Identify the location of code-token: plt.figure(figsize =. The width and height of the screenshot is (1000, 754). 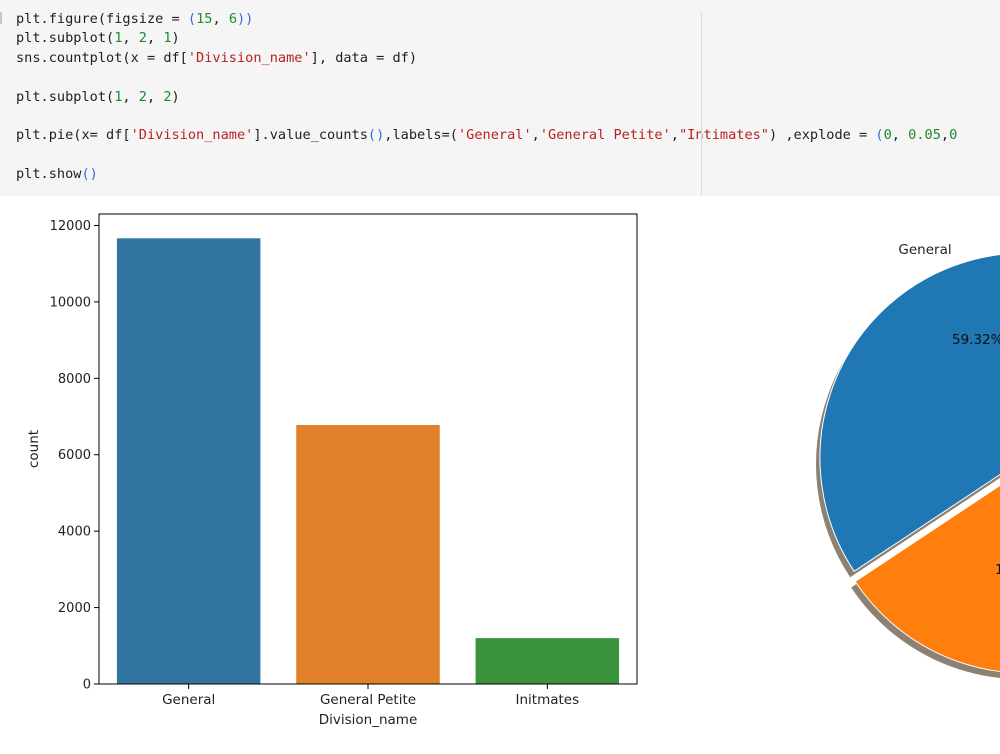
(102, 19).